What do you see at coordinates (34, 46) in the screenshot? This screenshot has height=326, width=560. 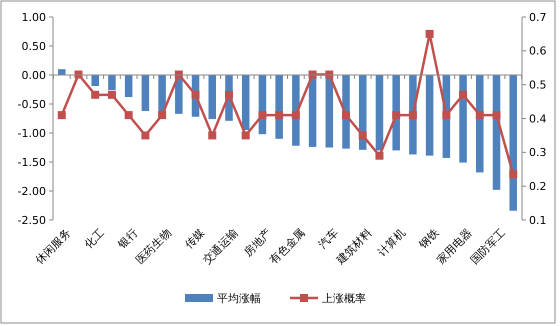 I see `y-tick-label: 0.50` at bounding box center [34, 46].